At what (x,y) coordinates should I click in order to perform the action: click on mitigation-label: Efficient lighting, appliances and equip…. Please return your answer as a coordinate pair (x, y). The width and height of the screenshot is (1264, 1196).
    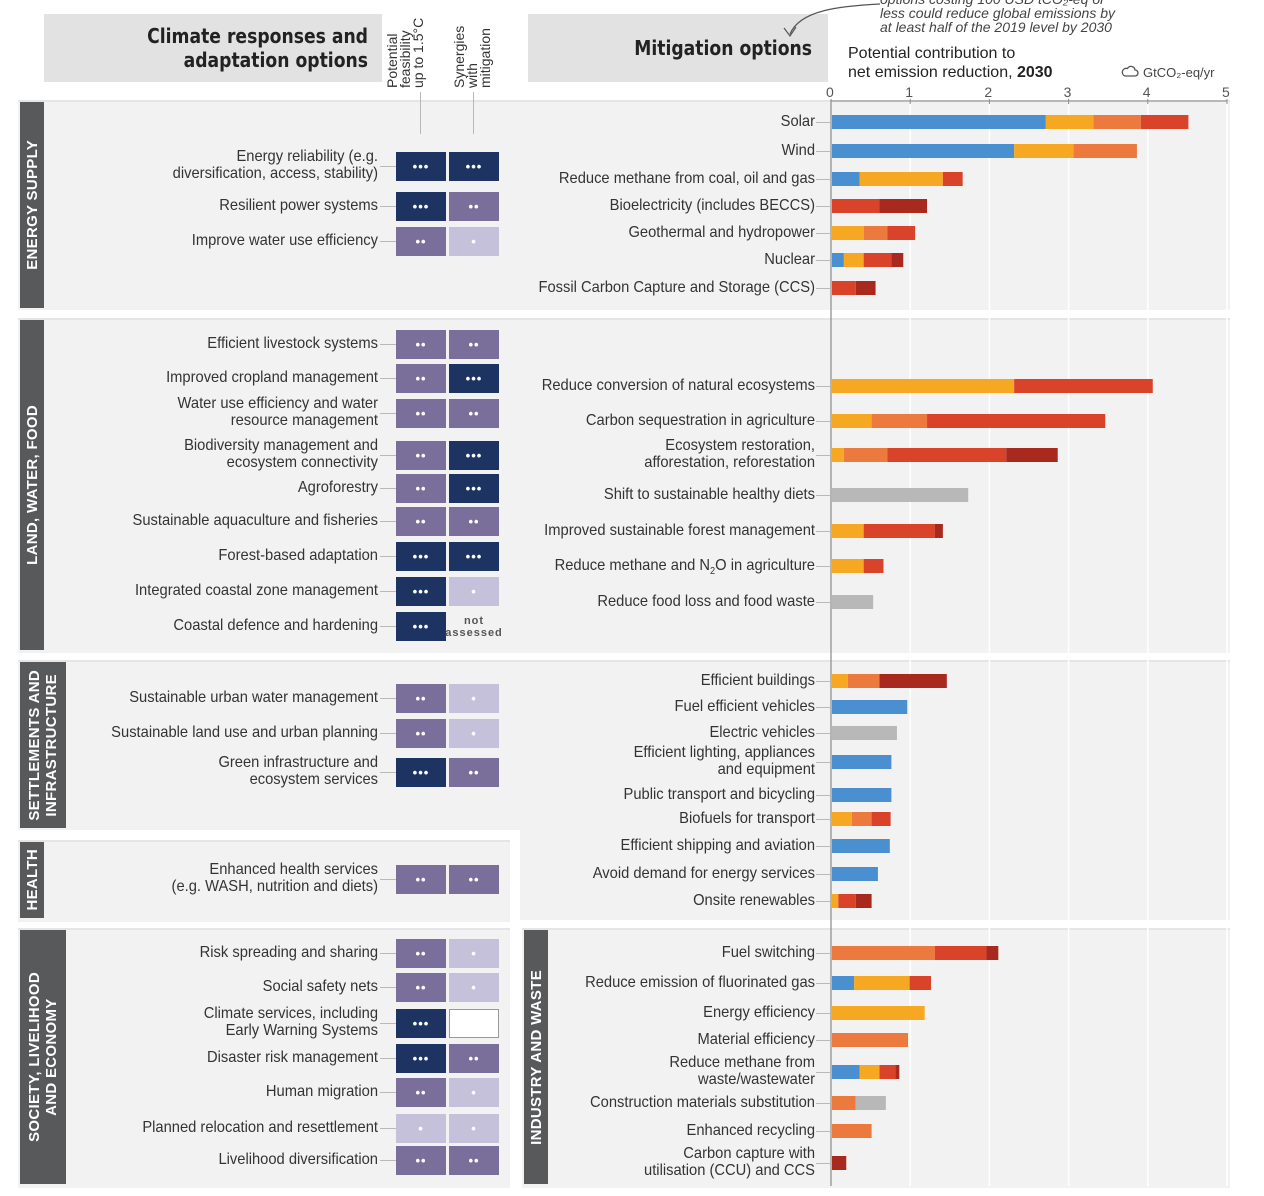
    Looking at the image, I should click on (724, 761).